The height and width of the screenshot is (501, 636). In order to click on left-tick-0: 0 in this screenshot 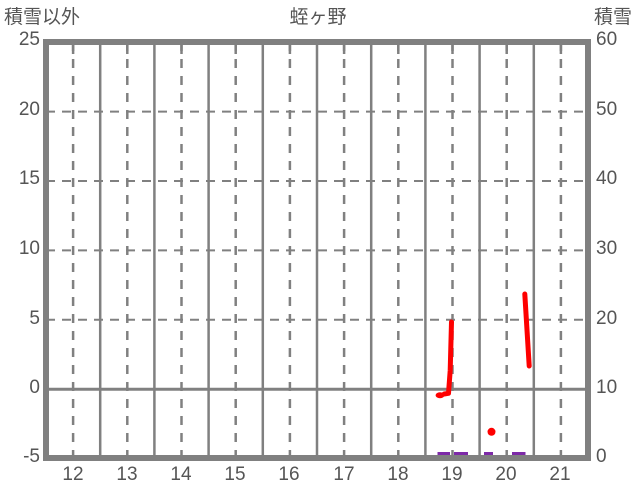, I will do `click(34, 387)`.